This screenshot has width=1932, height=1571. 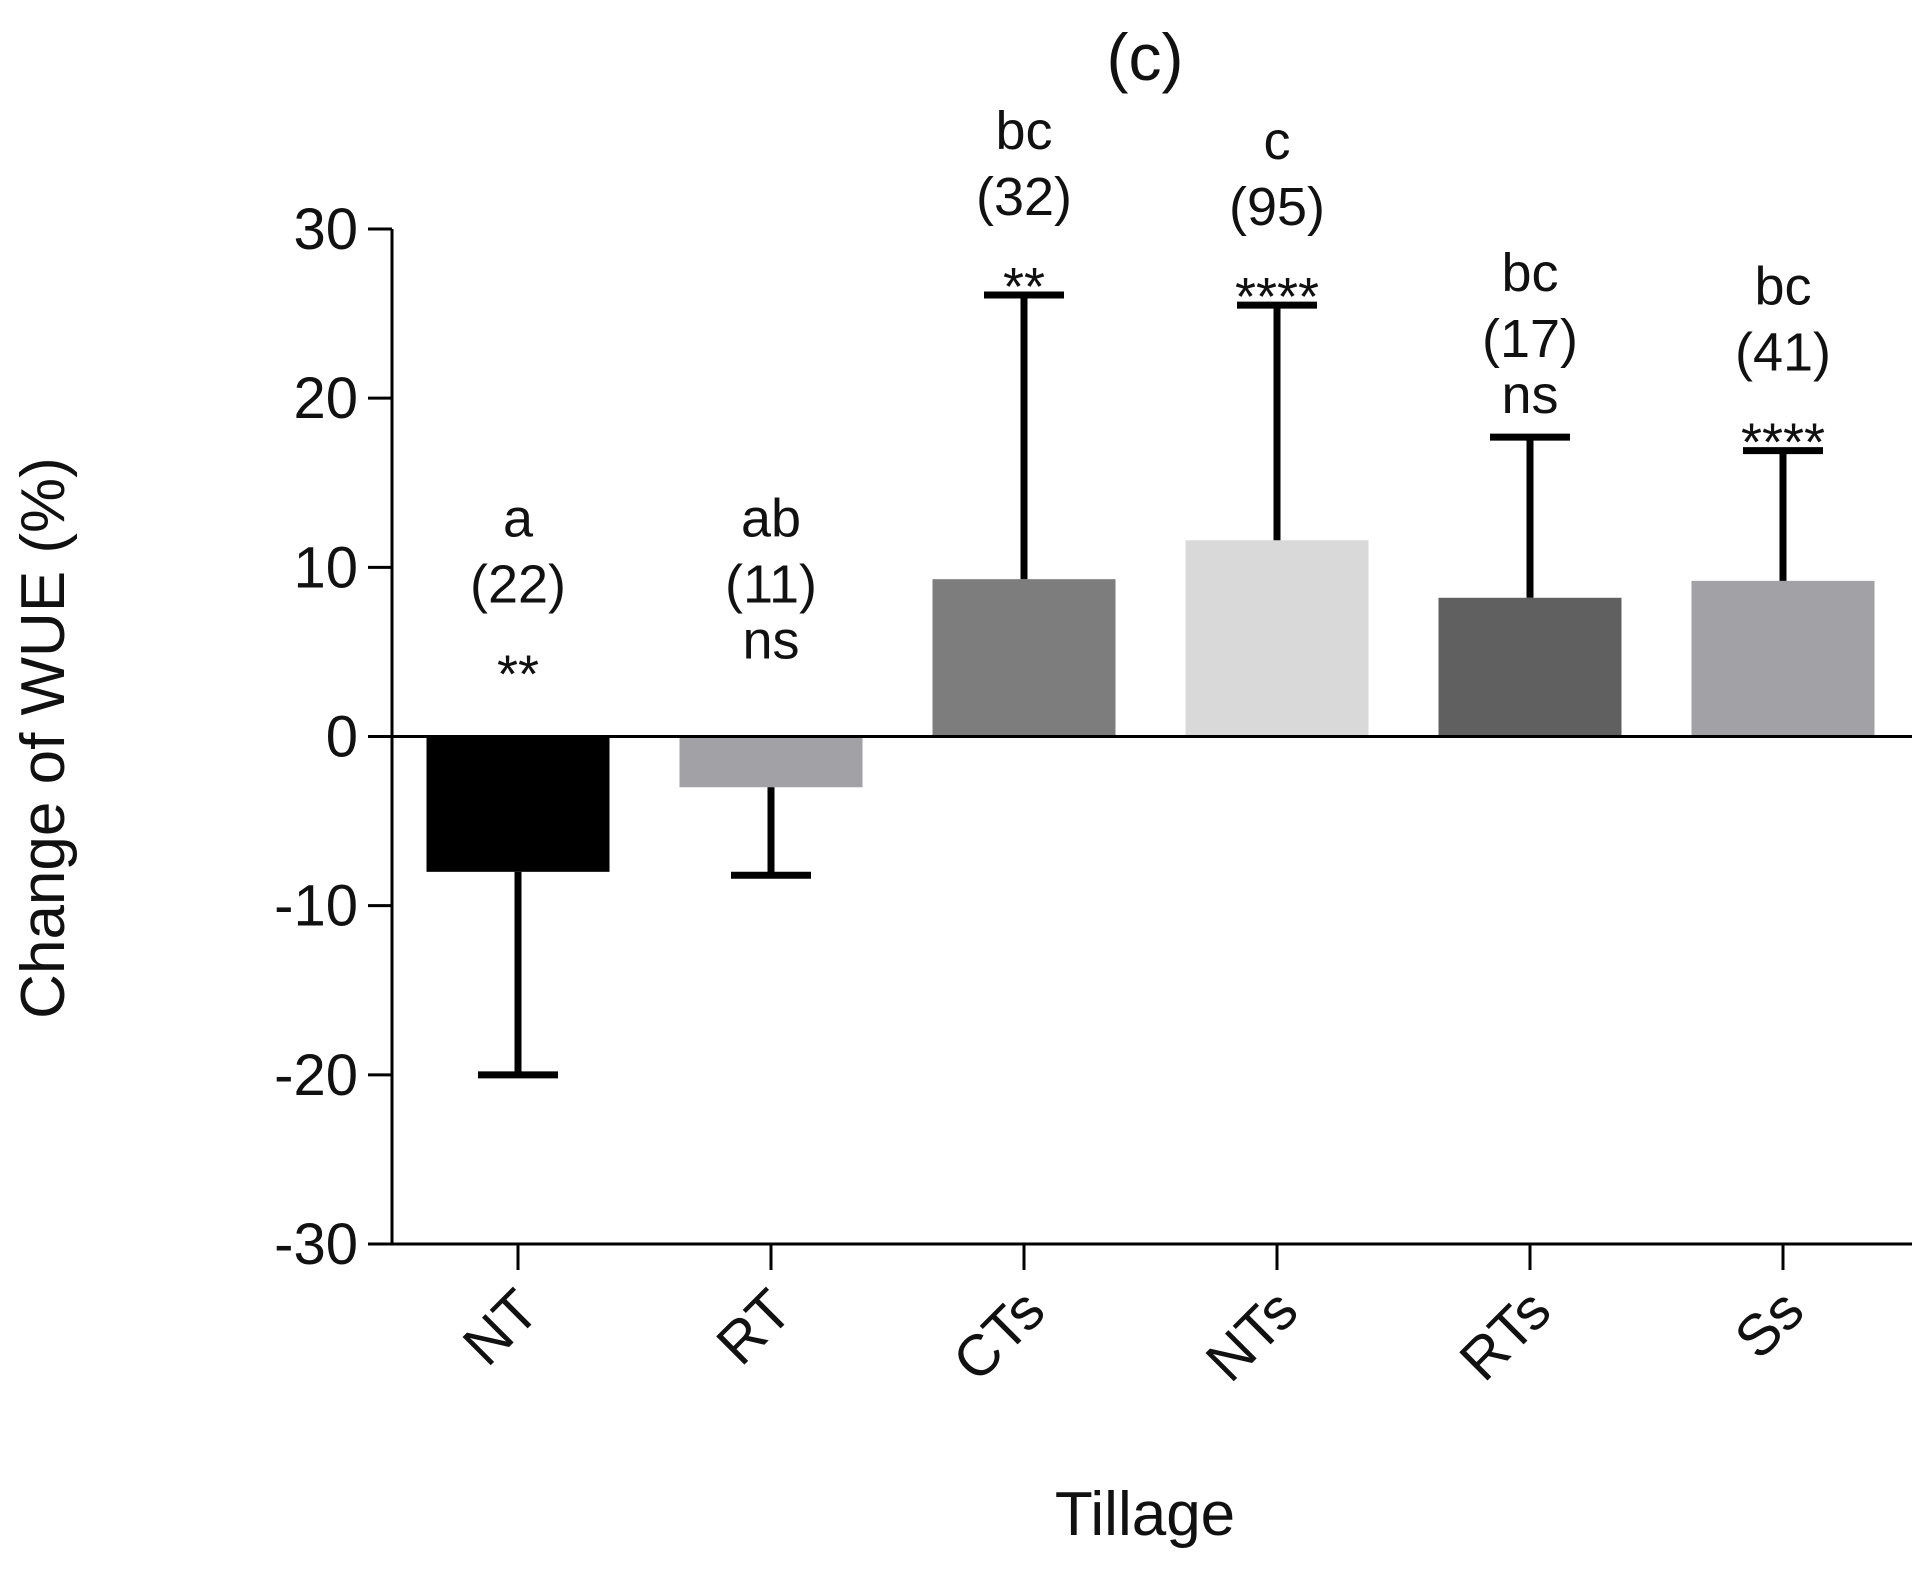 I want to click on y-tick-label: -10, so click(x=316, y=906).